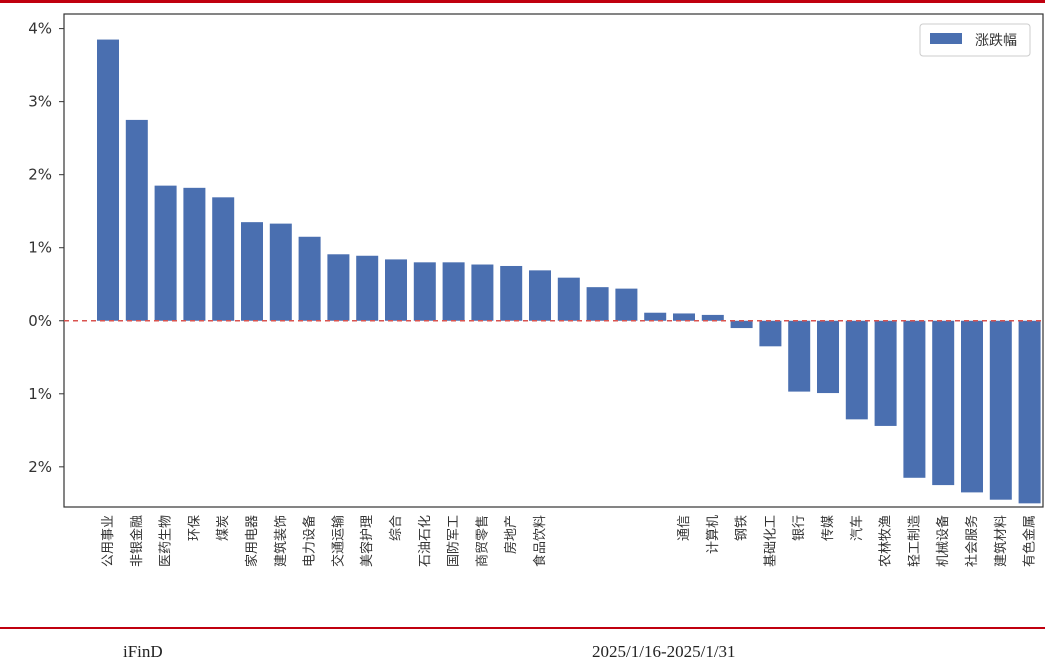 The image size is (1045, 666). Describe the element at coordinates (281, 541) in the screenshot. I see `x-tick-label: 建筑装饰` at that location.